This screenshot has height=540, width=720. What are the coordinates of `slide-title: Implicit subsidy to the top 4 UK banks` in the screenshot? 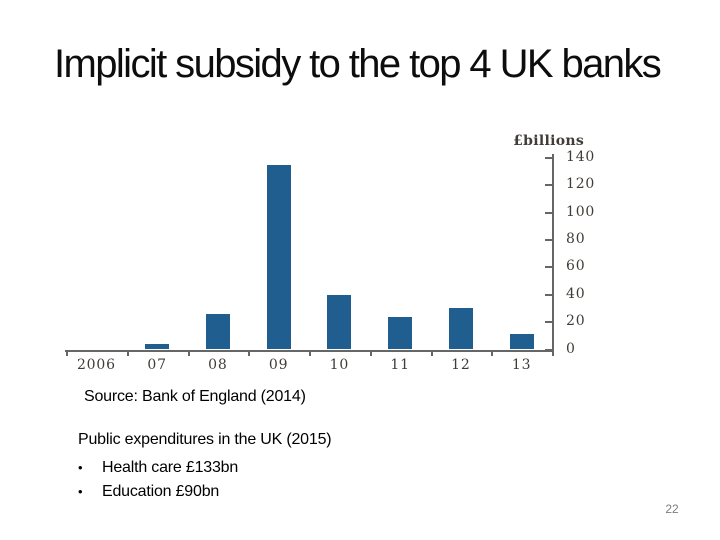 It's located at (358, 64).